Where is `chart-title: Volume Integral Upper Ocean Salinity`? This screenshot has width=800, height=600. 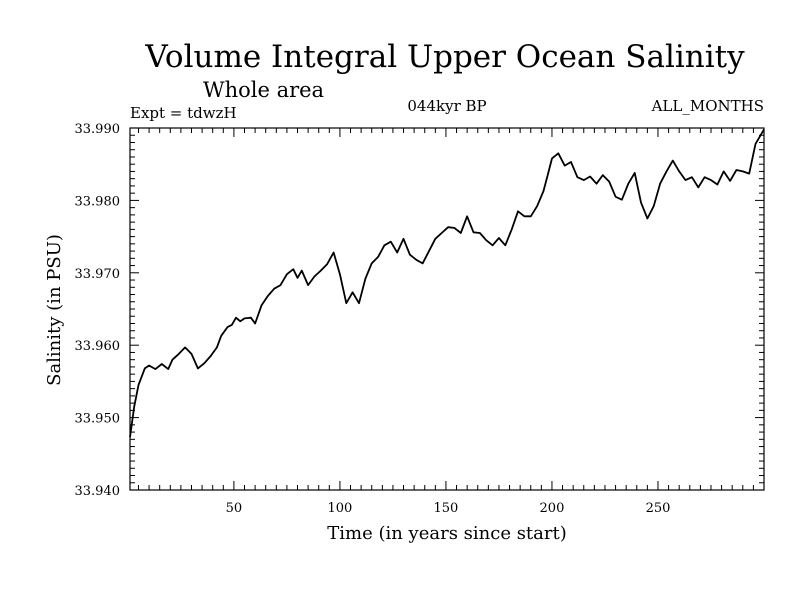
chart-title: Volume Integral Upper Ocean Salinity is located at coordinates (444, 57).